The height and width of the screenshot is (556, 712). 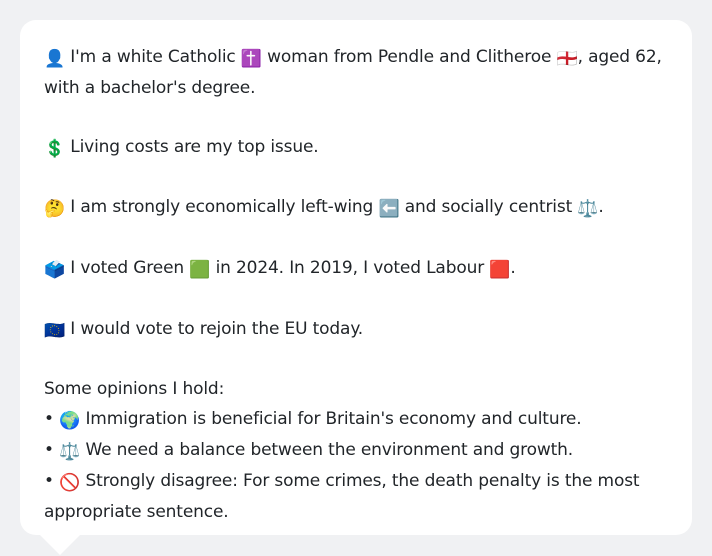 What do you see at coordinates (55, 59) in the screenshot?
I see `person-icon: 👤` at bounding box center [55, 59].